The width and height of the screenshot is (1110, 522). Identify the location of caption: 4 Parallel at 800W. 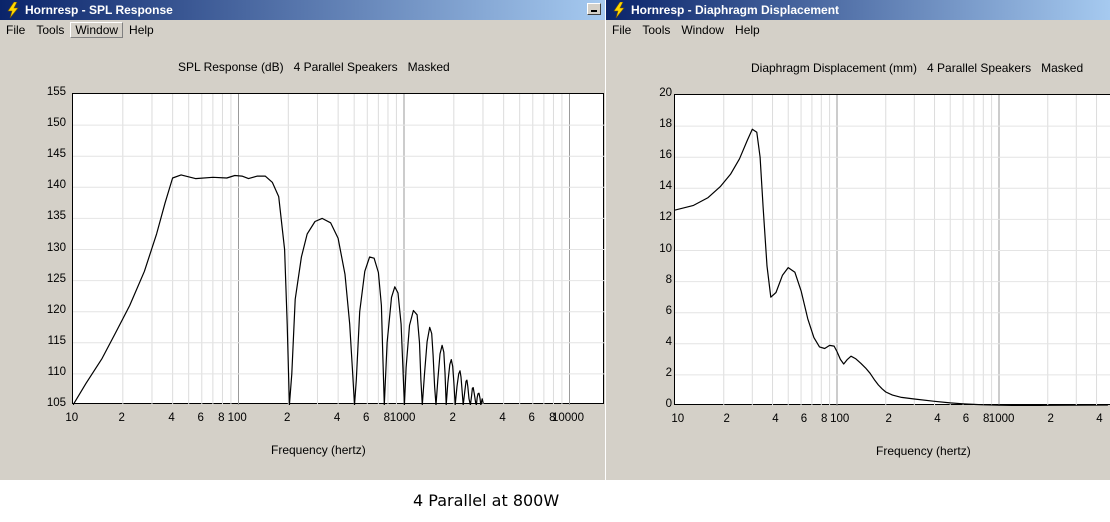
(486, 500).